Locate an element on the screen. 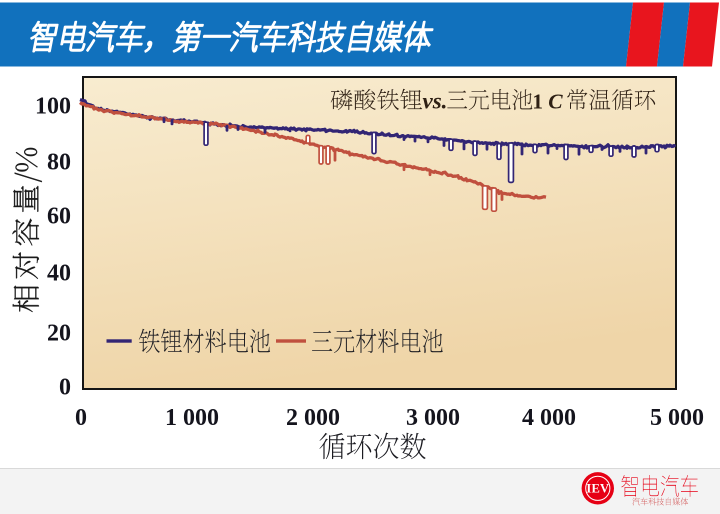  svg-text: IEV is located at coordinates (597, 489).